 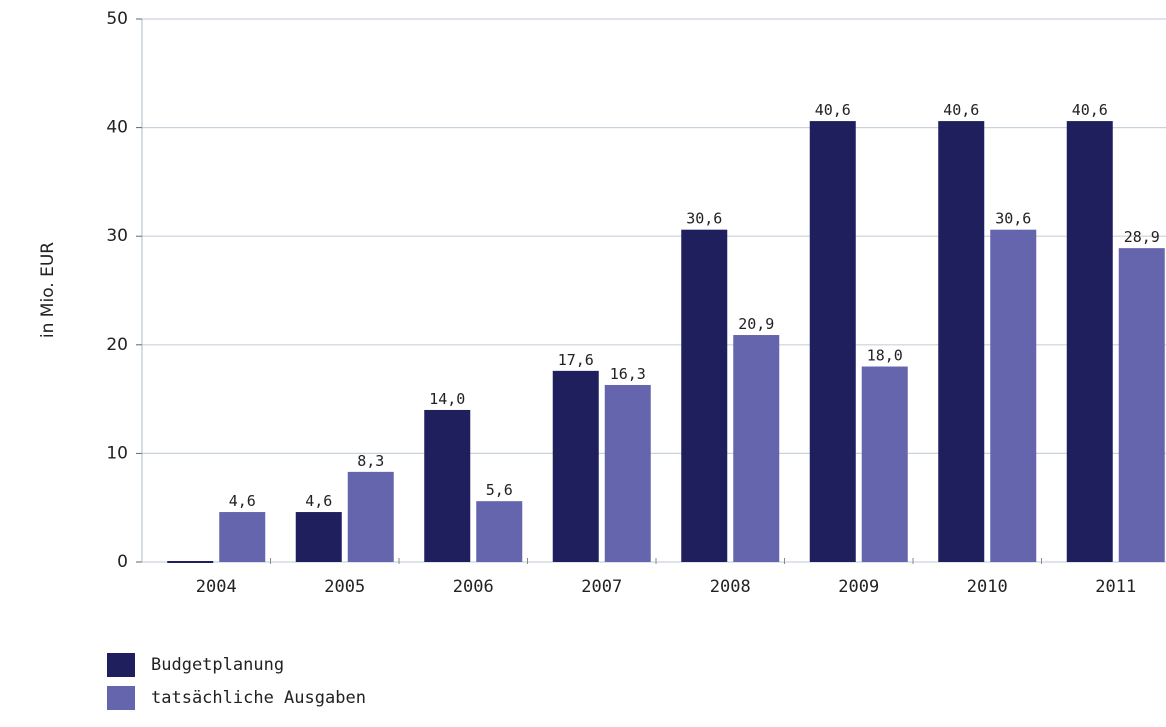 I want to click on bar-ausgaben-2006, so click(x=499, y=531).